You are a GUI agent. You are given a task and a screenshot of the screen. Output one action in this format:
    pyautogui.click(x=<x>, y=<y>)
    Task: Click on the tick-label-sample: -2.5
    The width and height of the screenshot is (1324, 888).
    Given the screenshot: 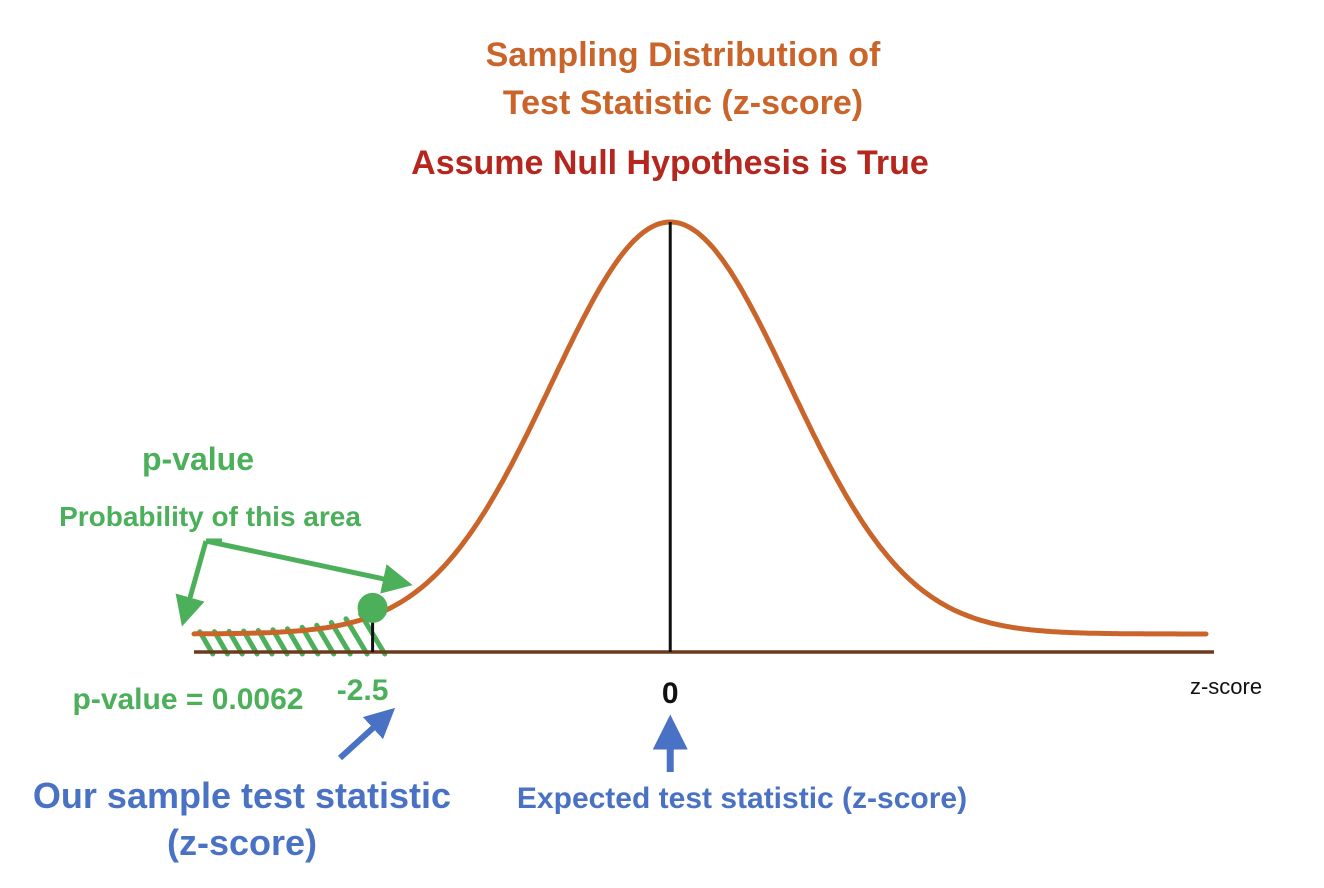 What is the action you would take?
    pyautogui.click(x=363, y=690)
    